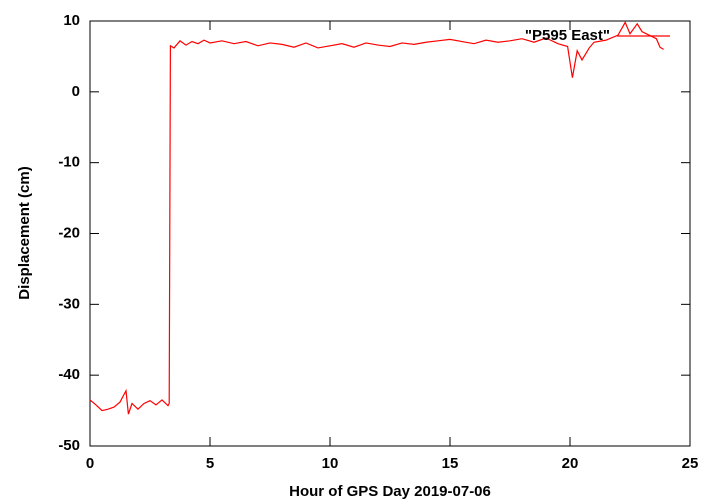  Describe the element at coordinates (450, 463) in the screenshot. I see `x-tick-label: 15` at that location.